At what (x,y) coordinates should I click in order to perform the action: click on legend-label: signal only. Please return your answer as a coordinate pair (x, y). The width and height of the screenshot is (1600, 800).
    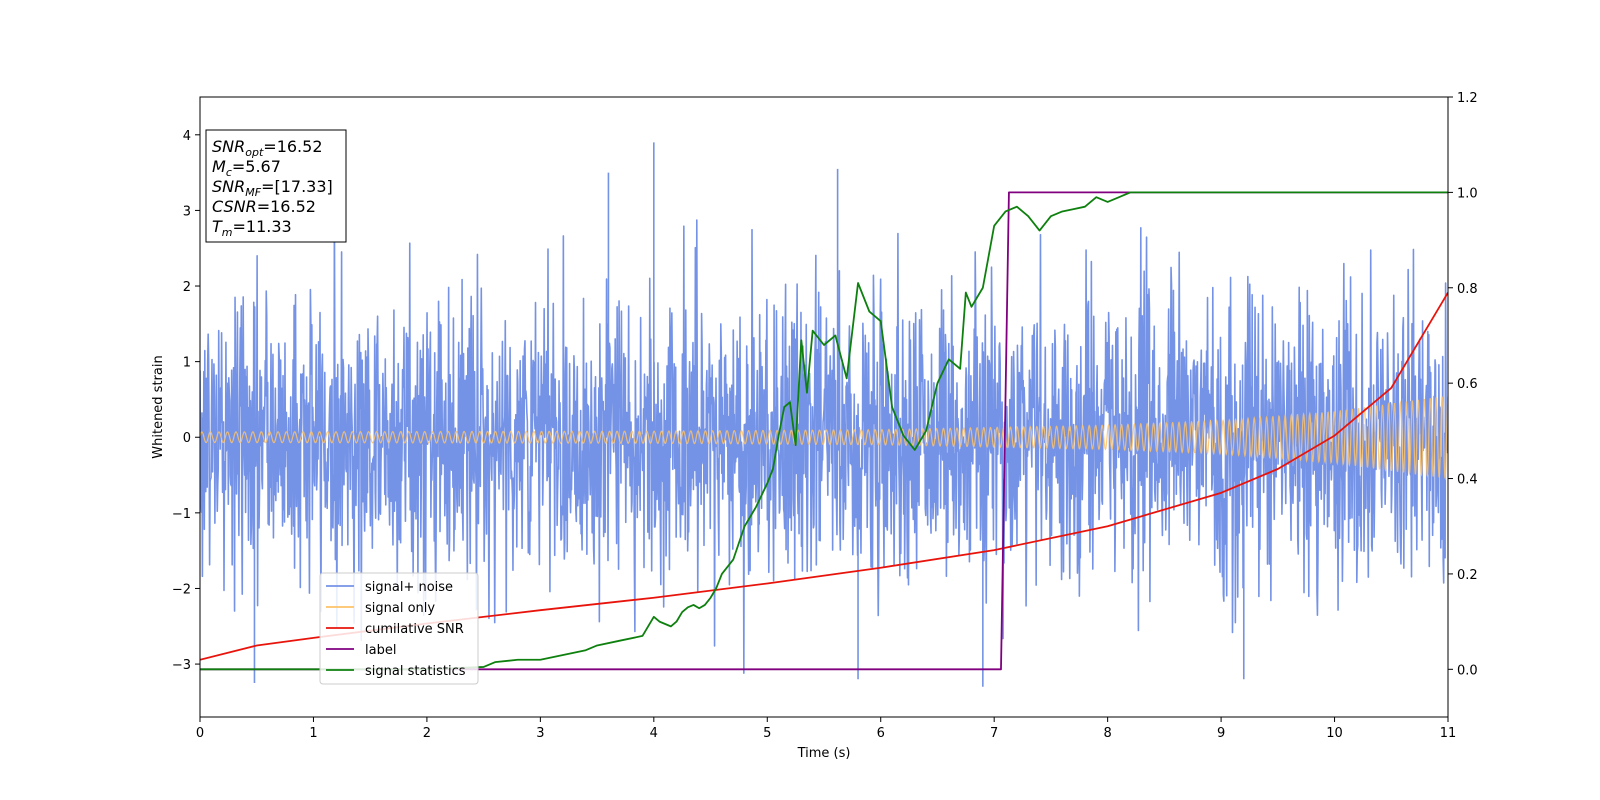
    Looking at the image, I should click on (400, 608).